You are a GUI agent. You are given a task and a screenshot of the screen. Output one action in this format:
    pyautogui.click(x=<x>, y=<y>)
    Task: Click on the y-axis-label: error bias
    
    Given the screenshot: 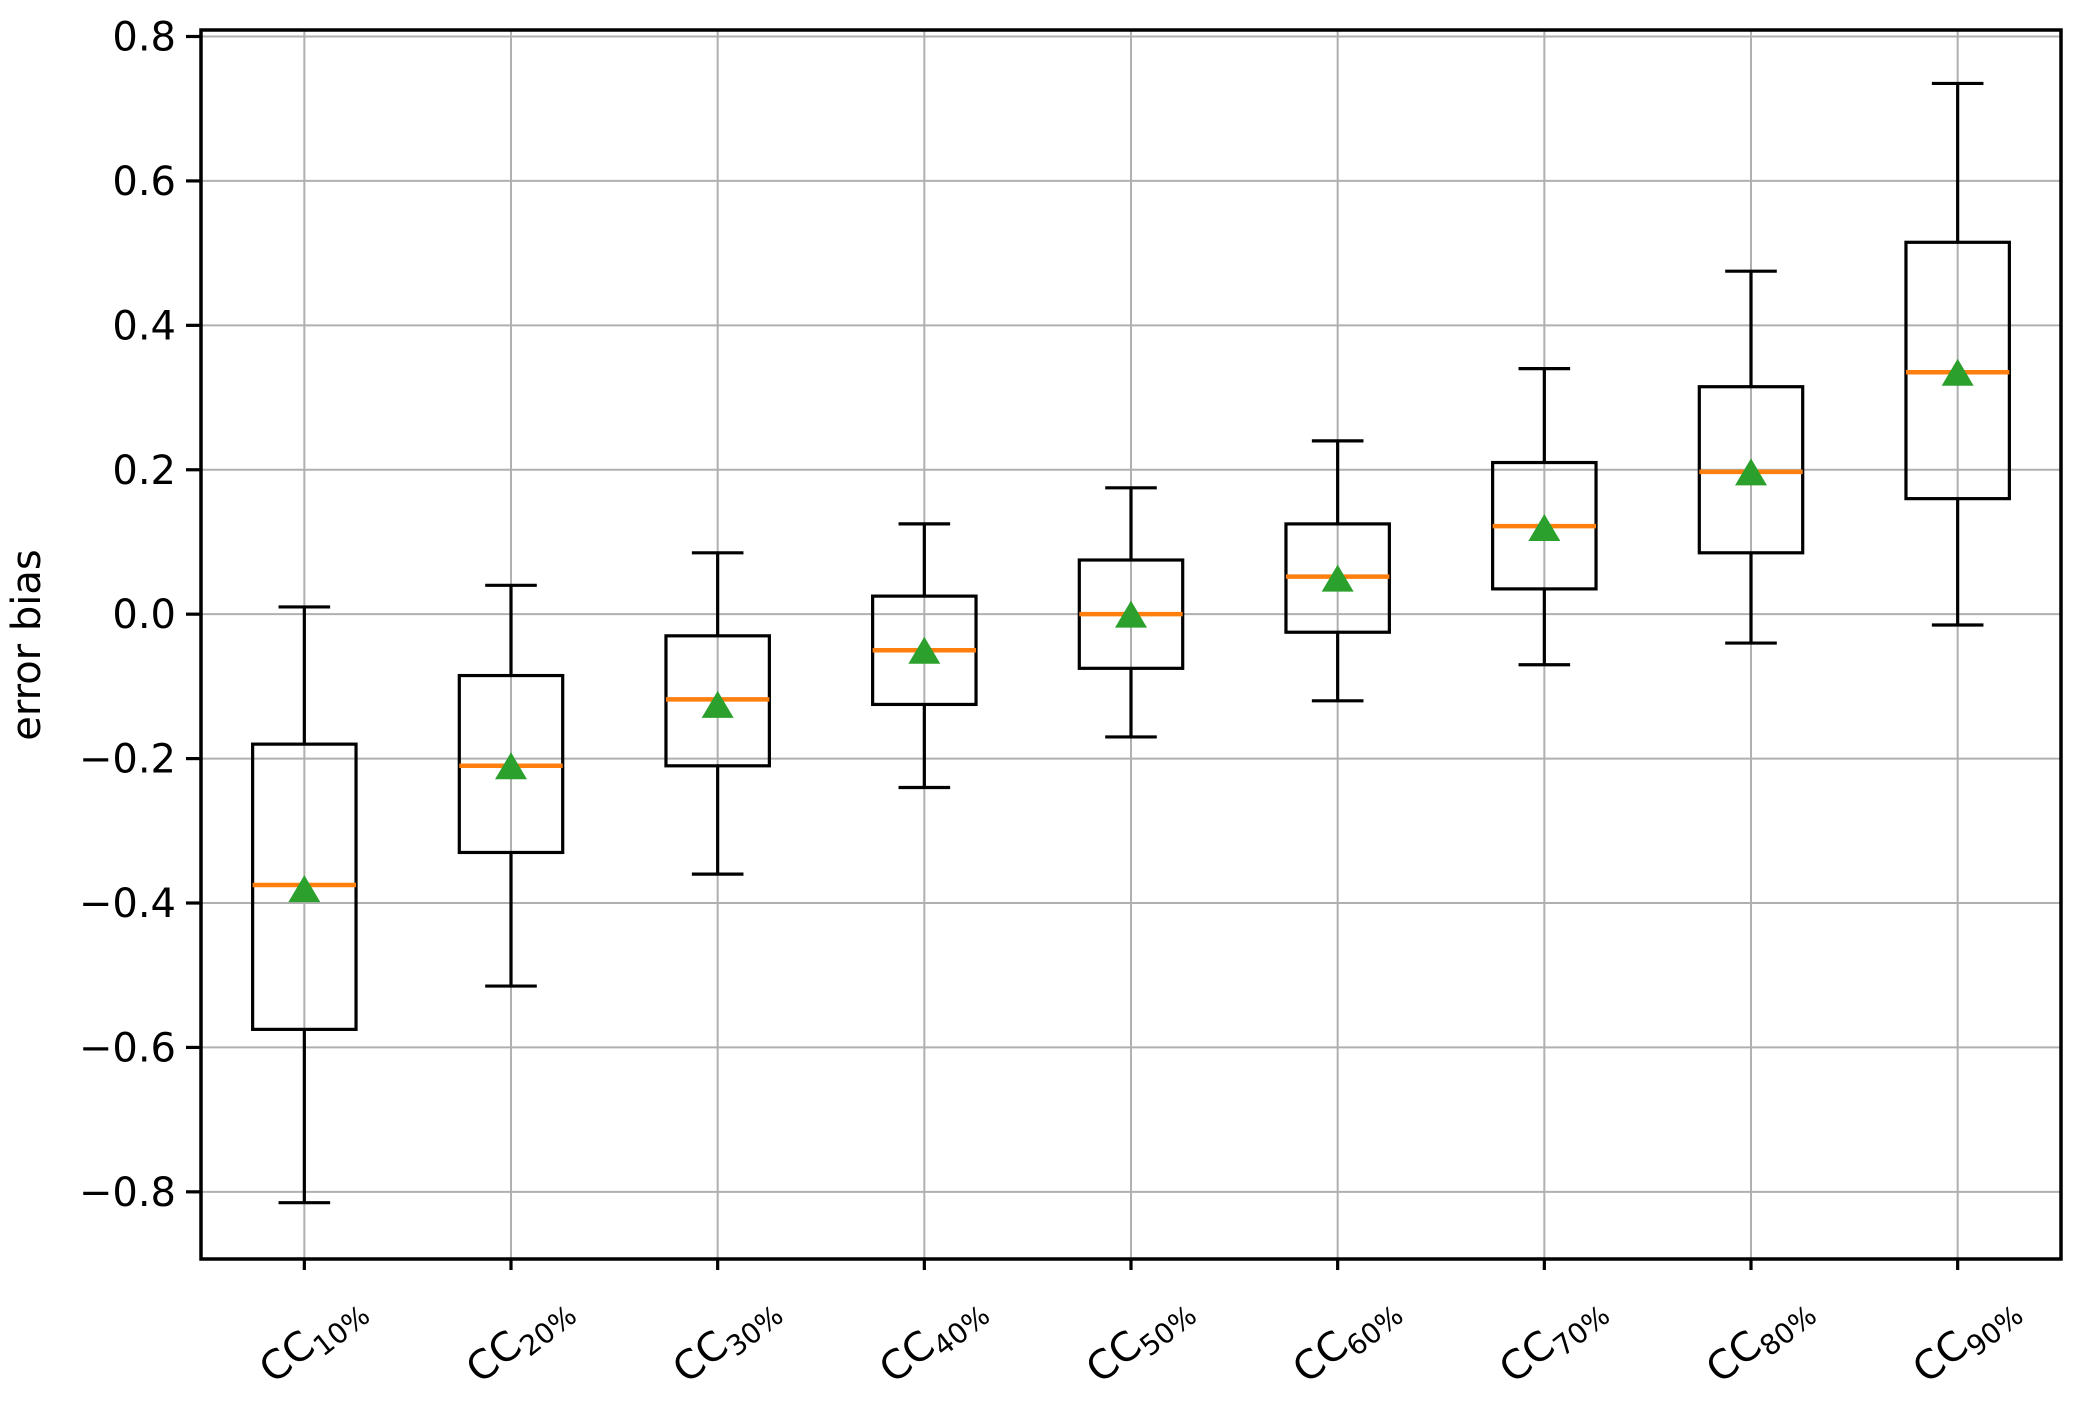 What is the action you would take?
    pyautogui.click(x=27, y=644)
    